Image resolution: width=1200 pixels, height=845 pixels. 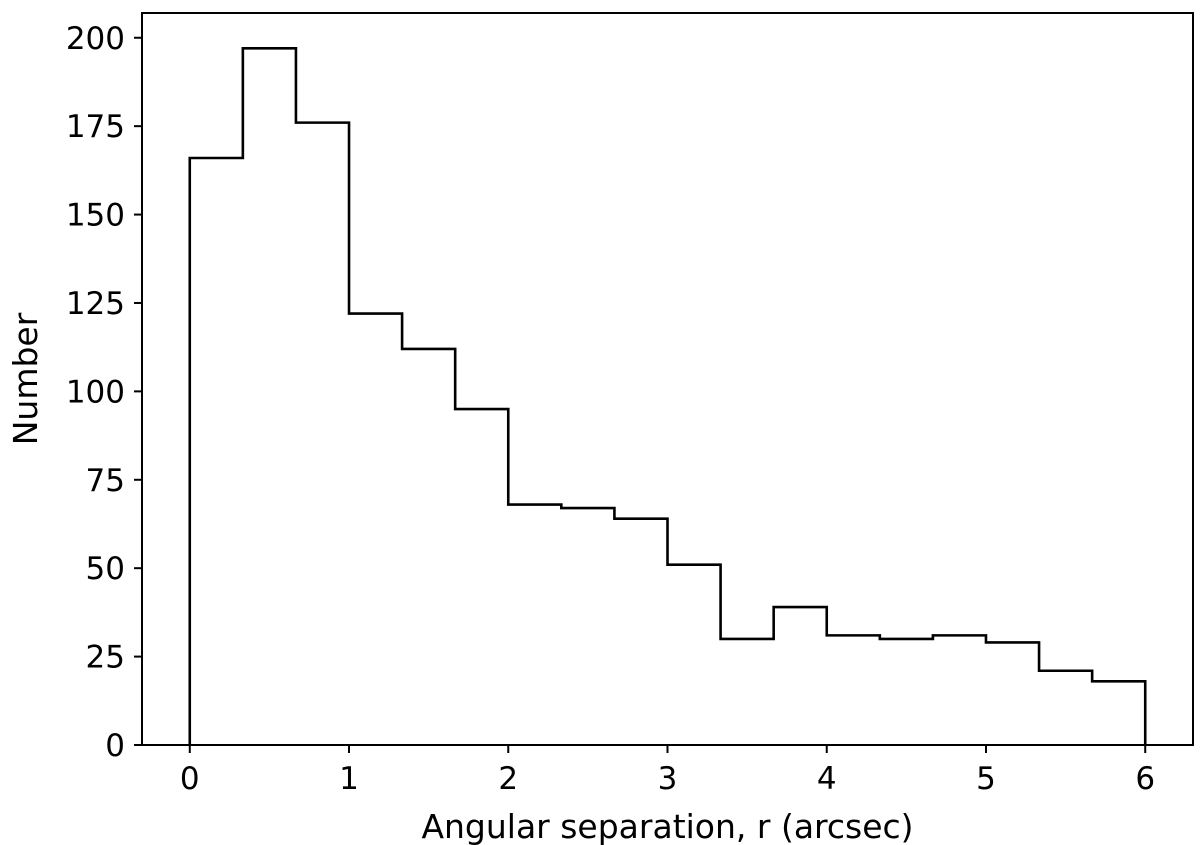 I want to click on y-tick-label: 125, so click(x=95, y=304).